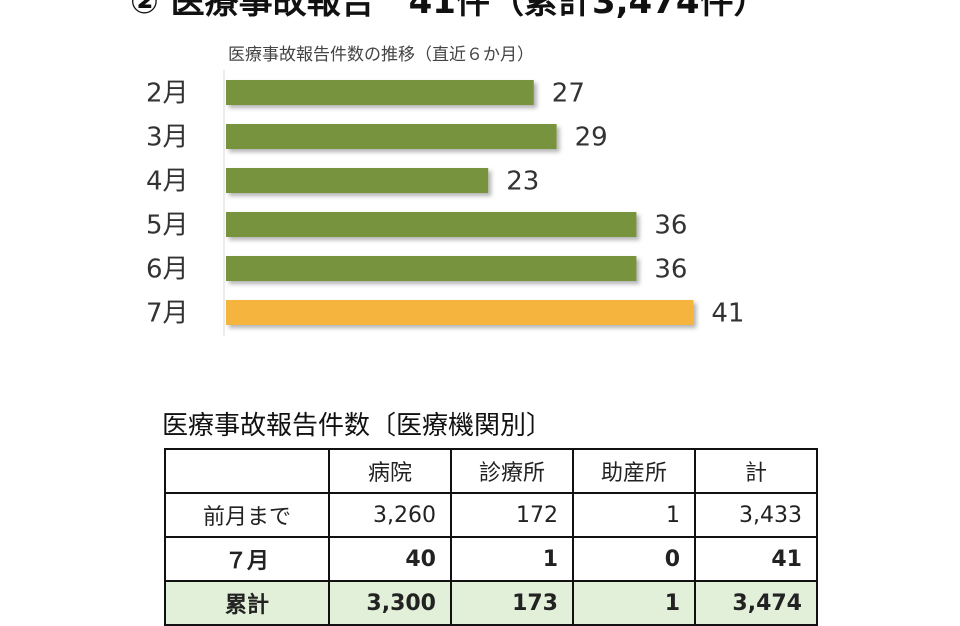 The width and height of the screenshot is (960, 626). Describe the element at coordinates (568, 94) in the screenshot. I see `value-label: 27` at that location.